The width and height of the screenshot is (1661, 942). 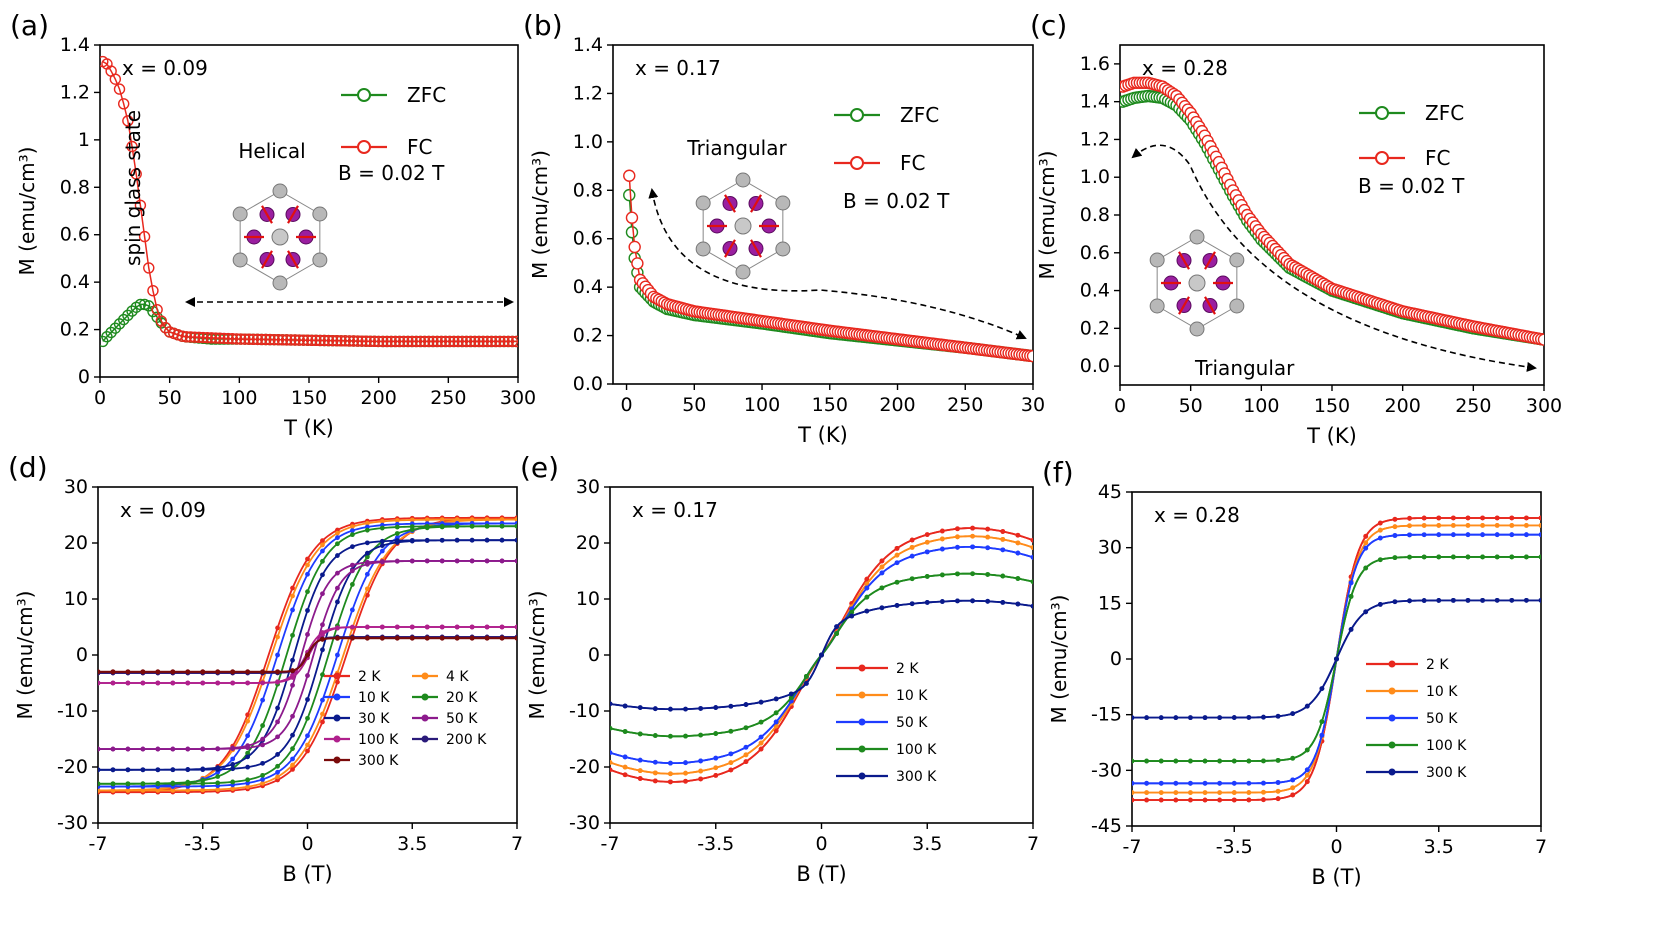 I want to click on legend-label: 300 K, so click(x=378, y=761).